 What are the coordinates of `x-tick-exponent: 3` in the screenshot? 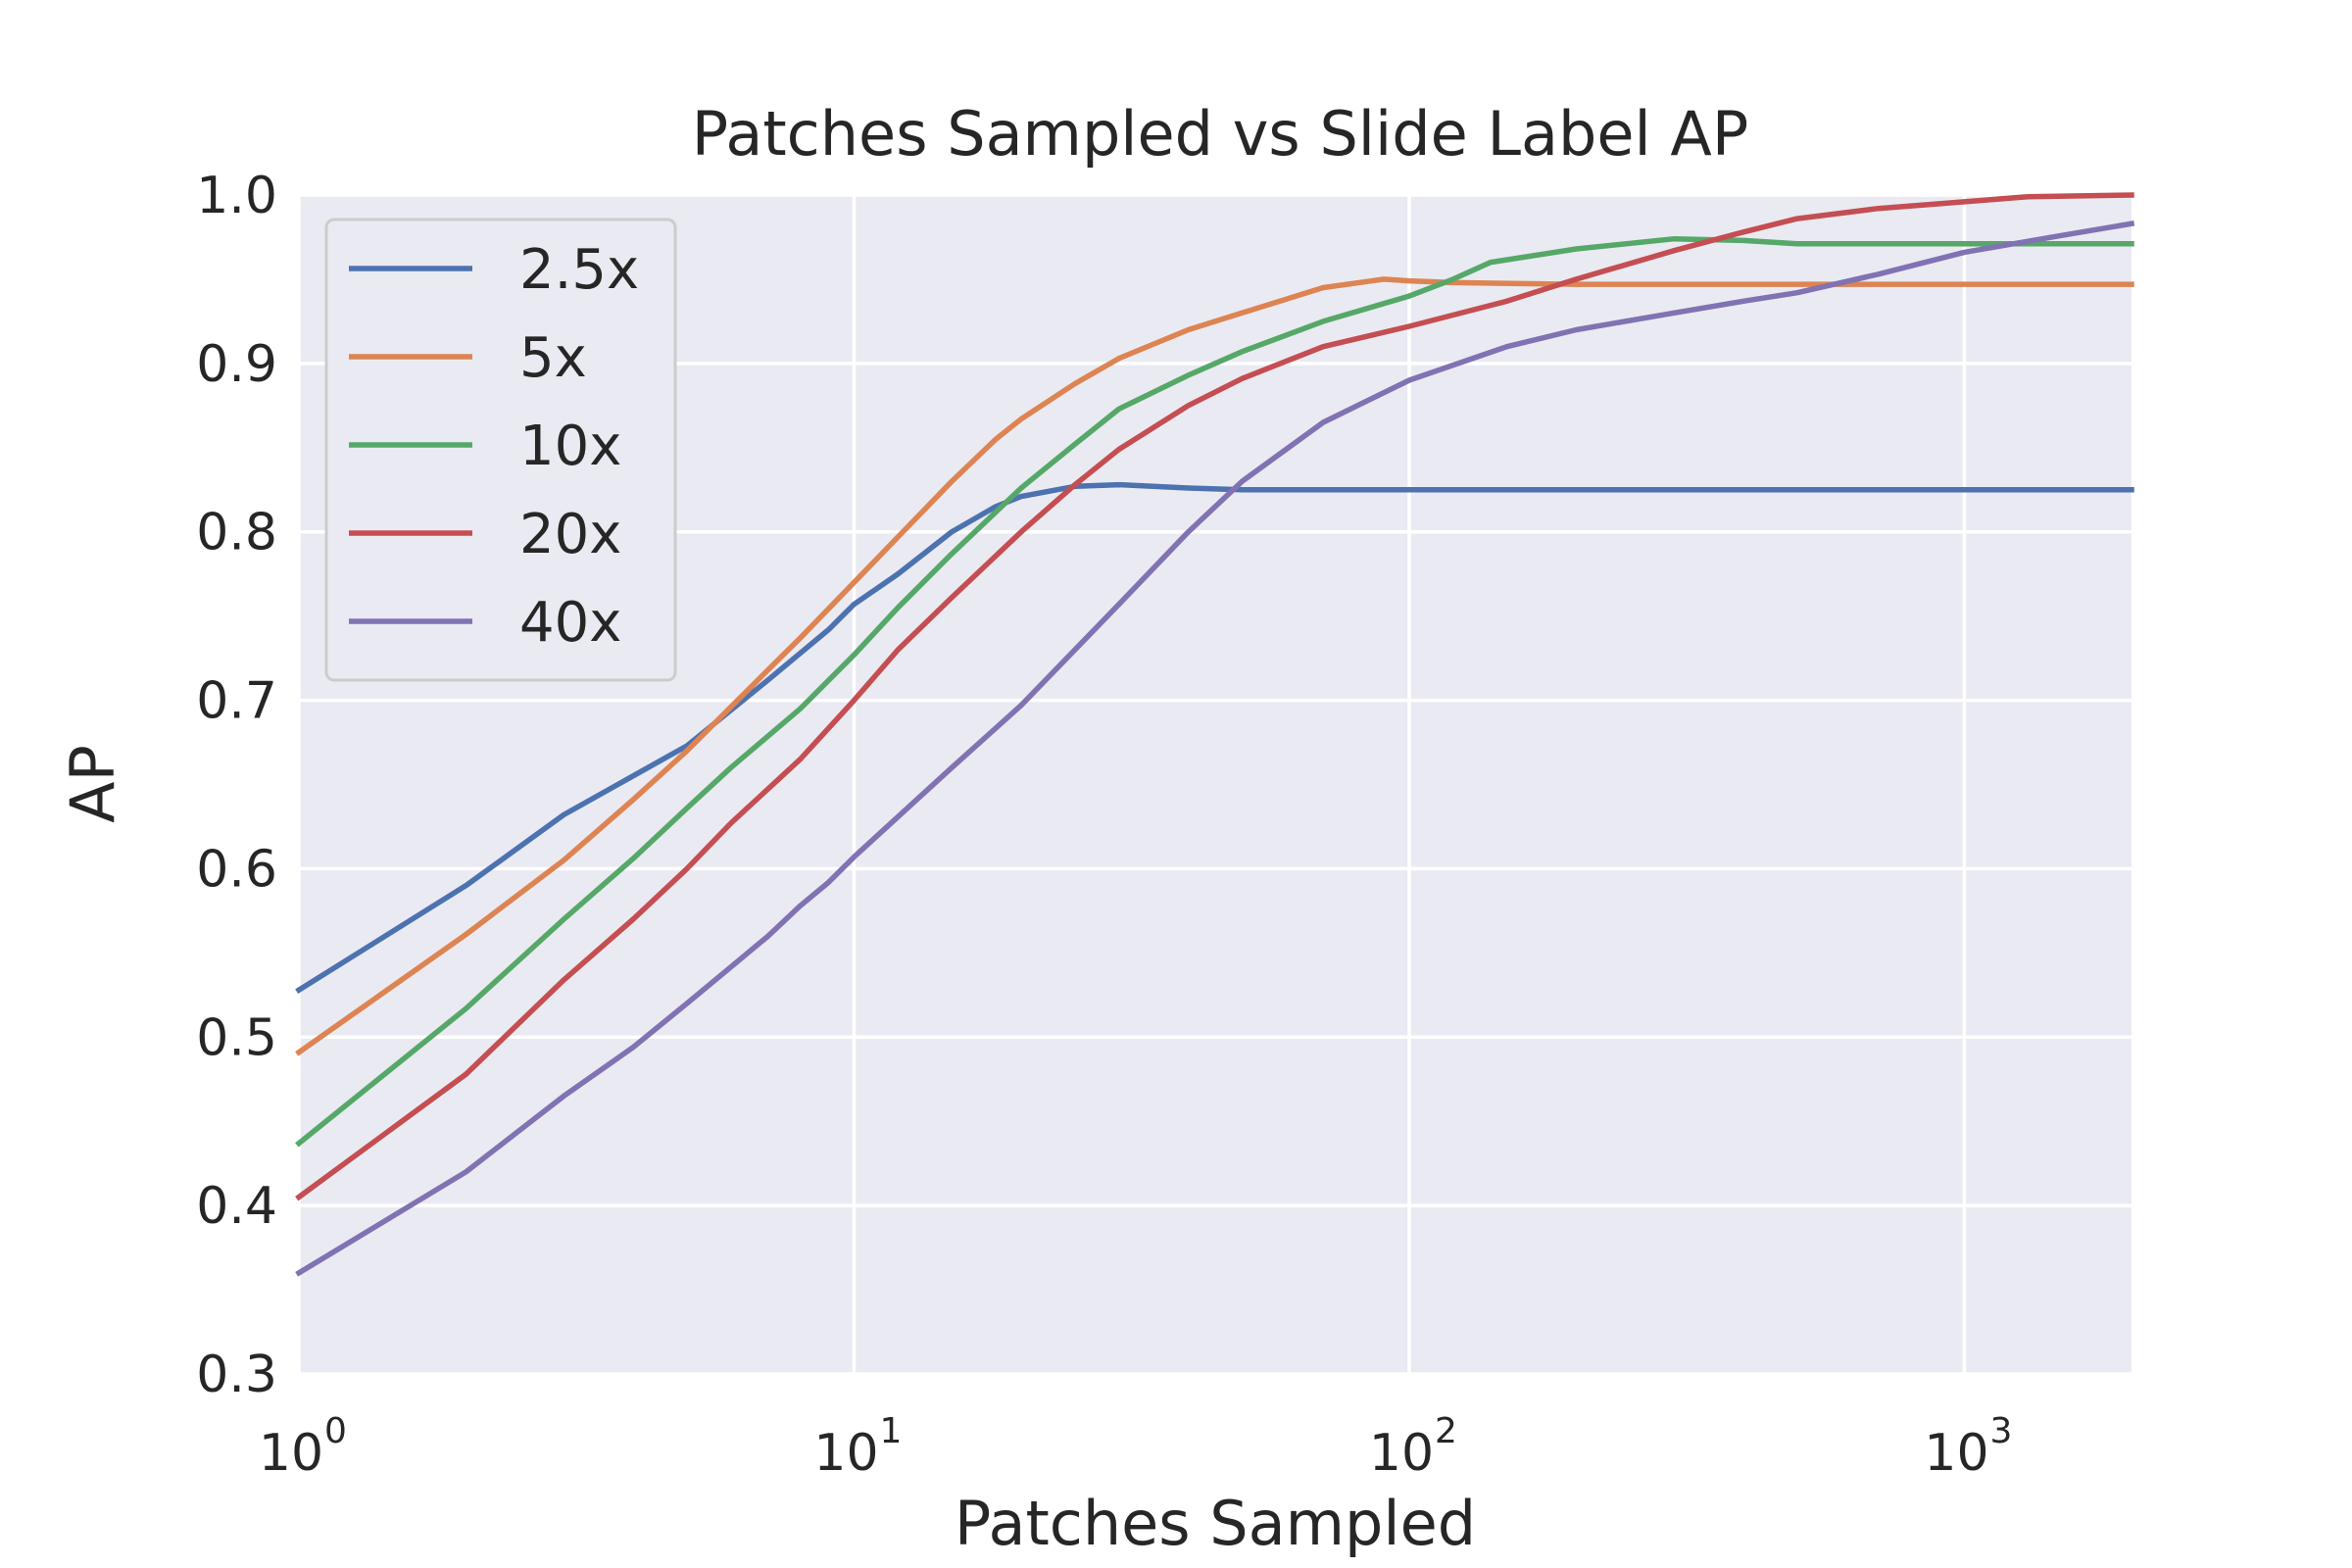 It's located at (2001, 1431).